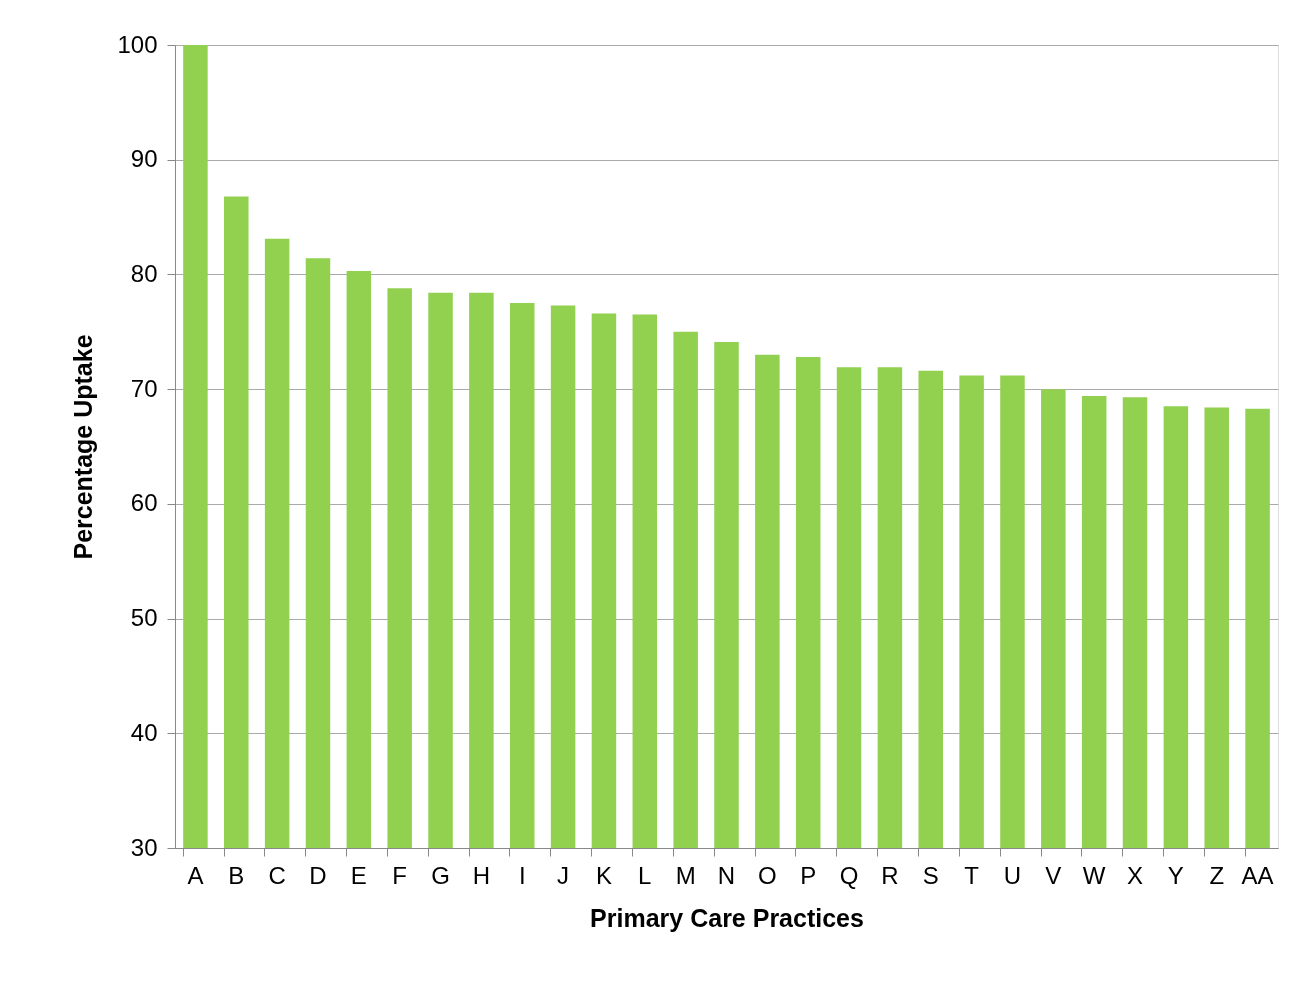 Image resolution: width=1311 pixels, height=996 pixels. What do you see at coordinates (137, 44) in the screenshot?
I see `y-tick-label: 100` at bounding box center [137, 44].